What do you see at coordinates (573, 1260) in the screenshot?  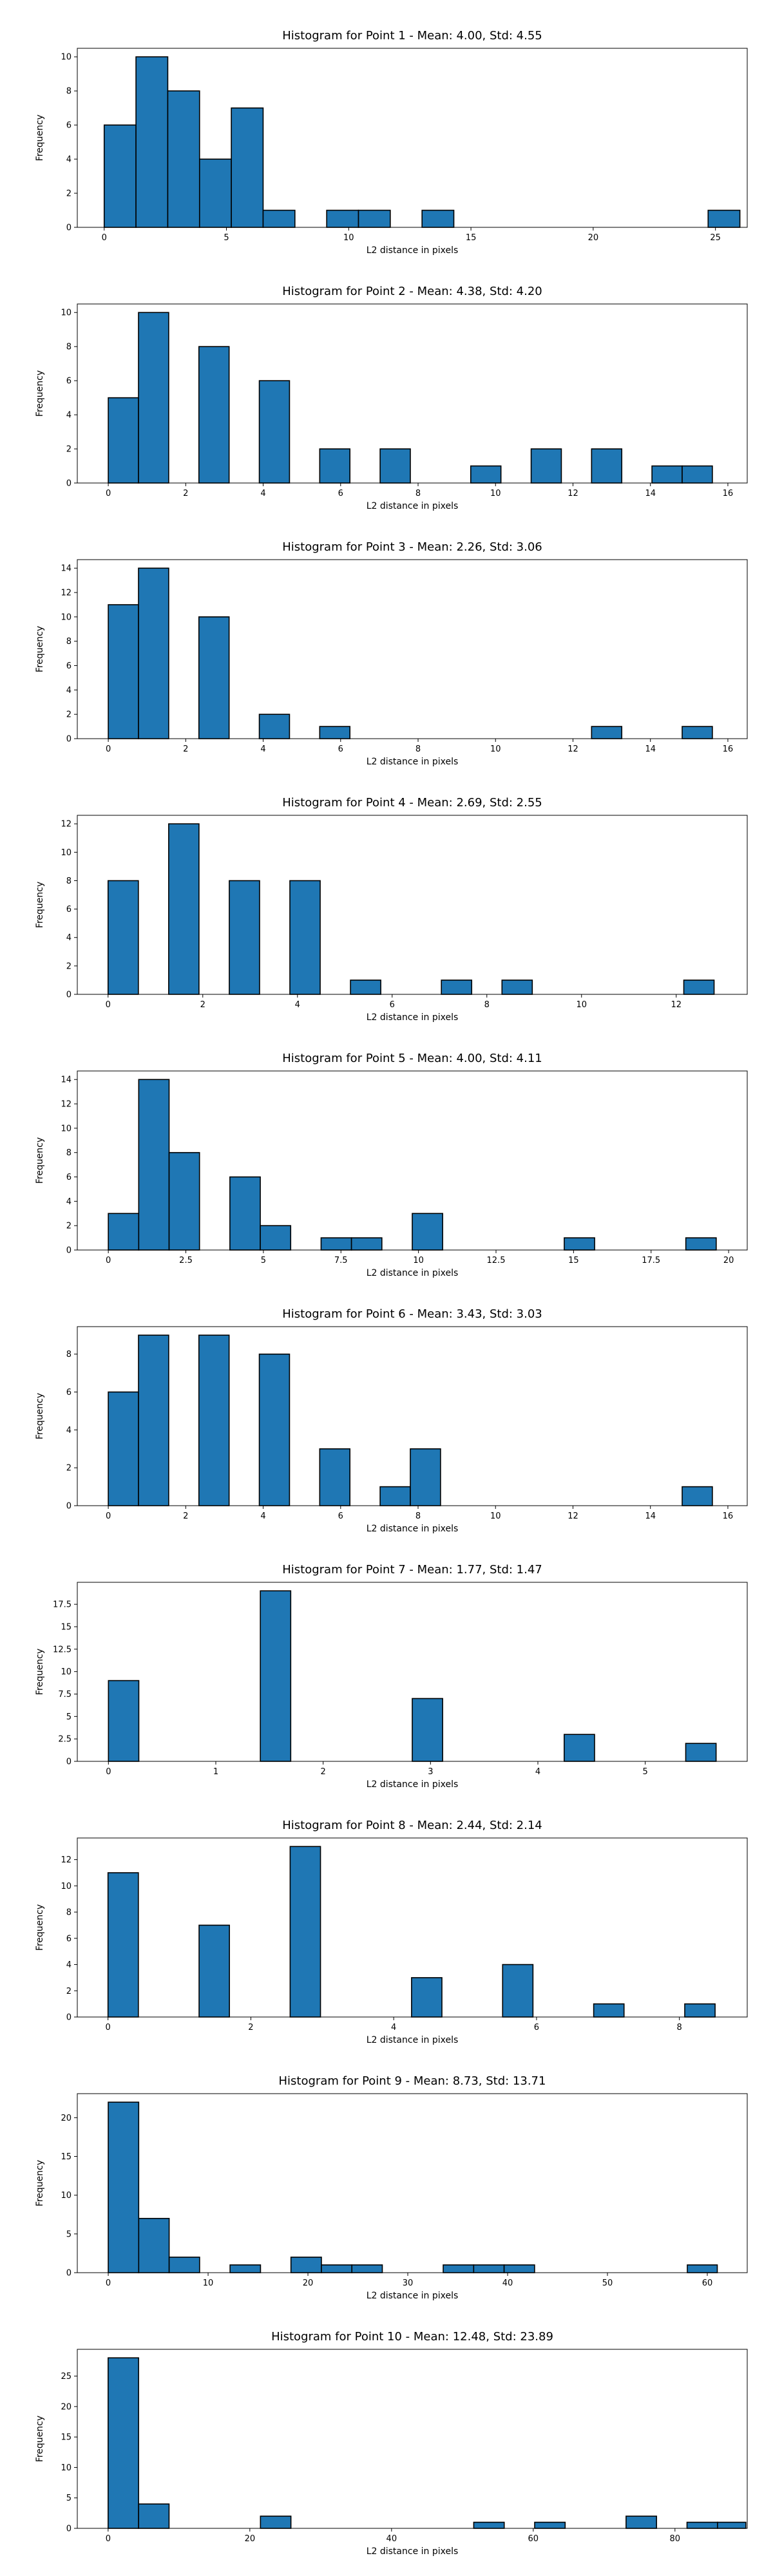 I see `x-tick-label: 15` at bounding box center [573, 1260].